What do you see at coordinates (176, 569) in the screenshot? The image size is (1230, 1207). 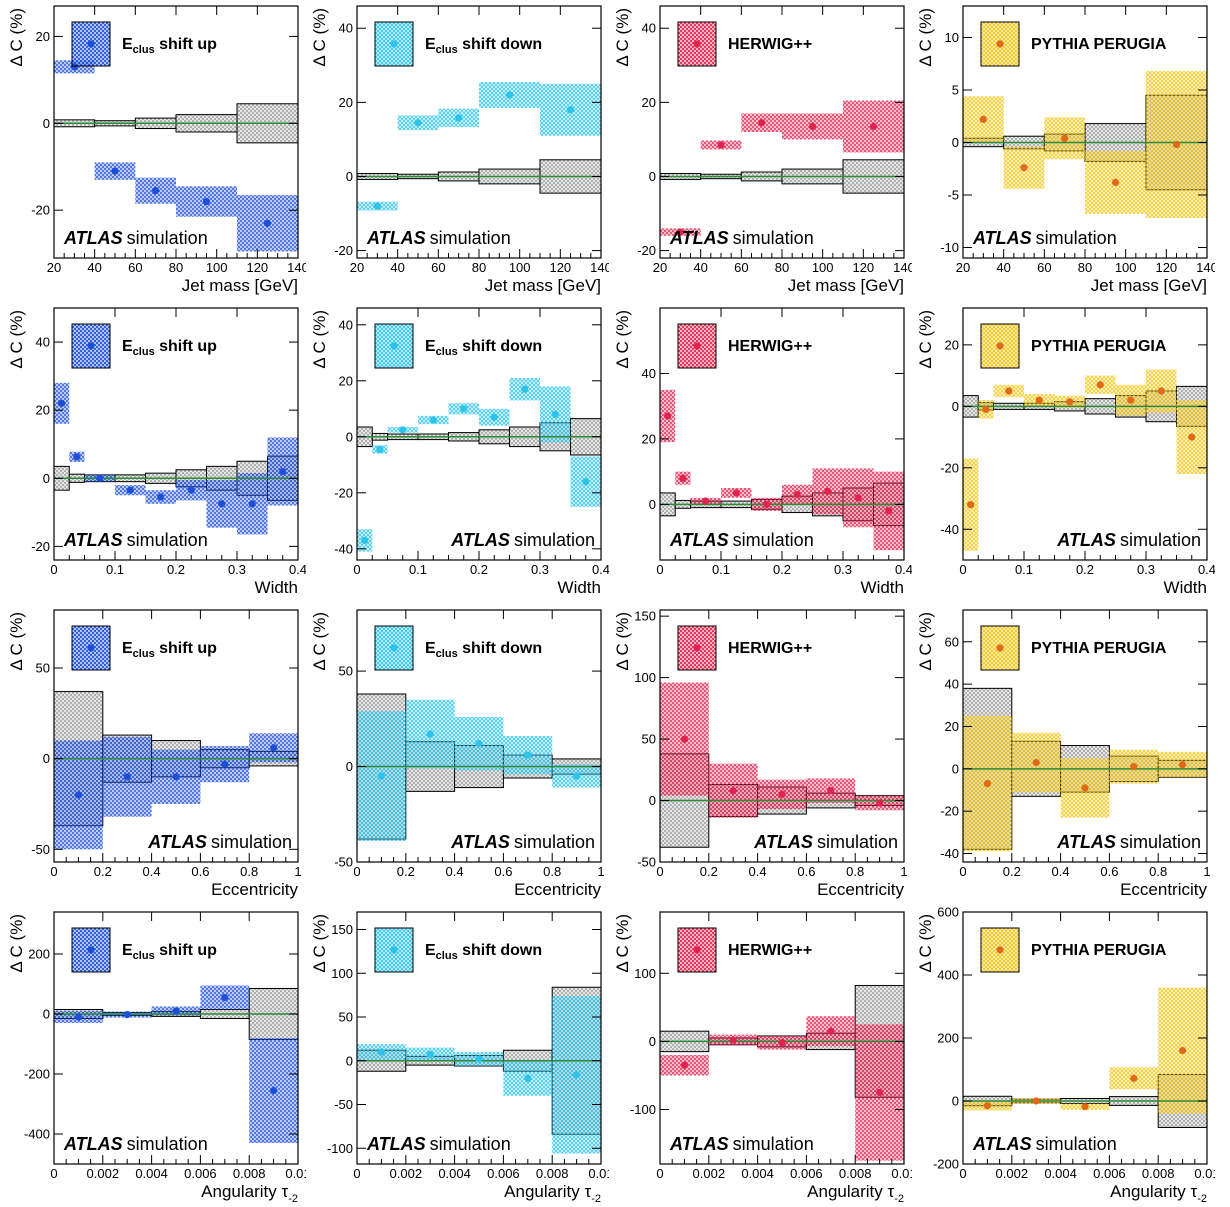 I see `x-tick-label: 0.2` at bounding box center [176, 569].